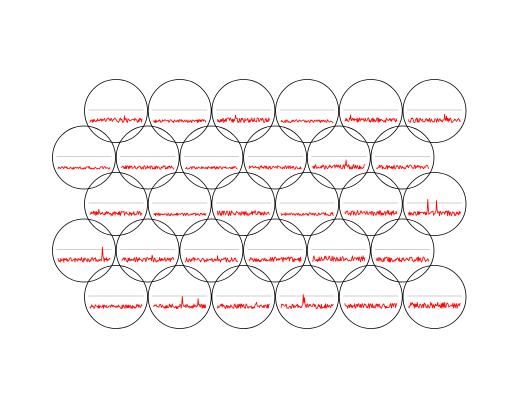 Image resolution: width=521 pixels, height=412 pixels. I want to click on cell-r4-c5, so click(338, 250).